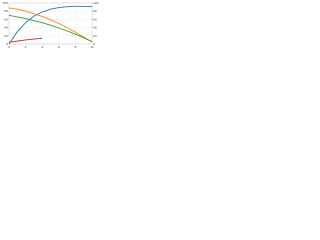  What do you see at coordinates (95, 19) in the screenshot?
I see `y2-tick-label: 60` at bounding box center [95, 19].